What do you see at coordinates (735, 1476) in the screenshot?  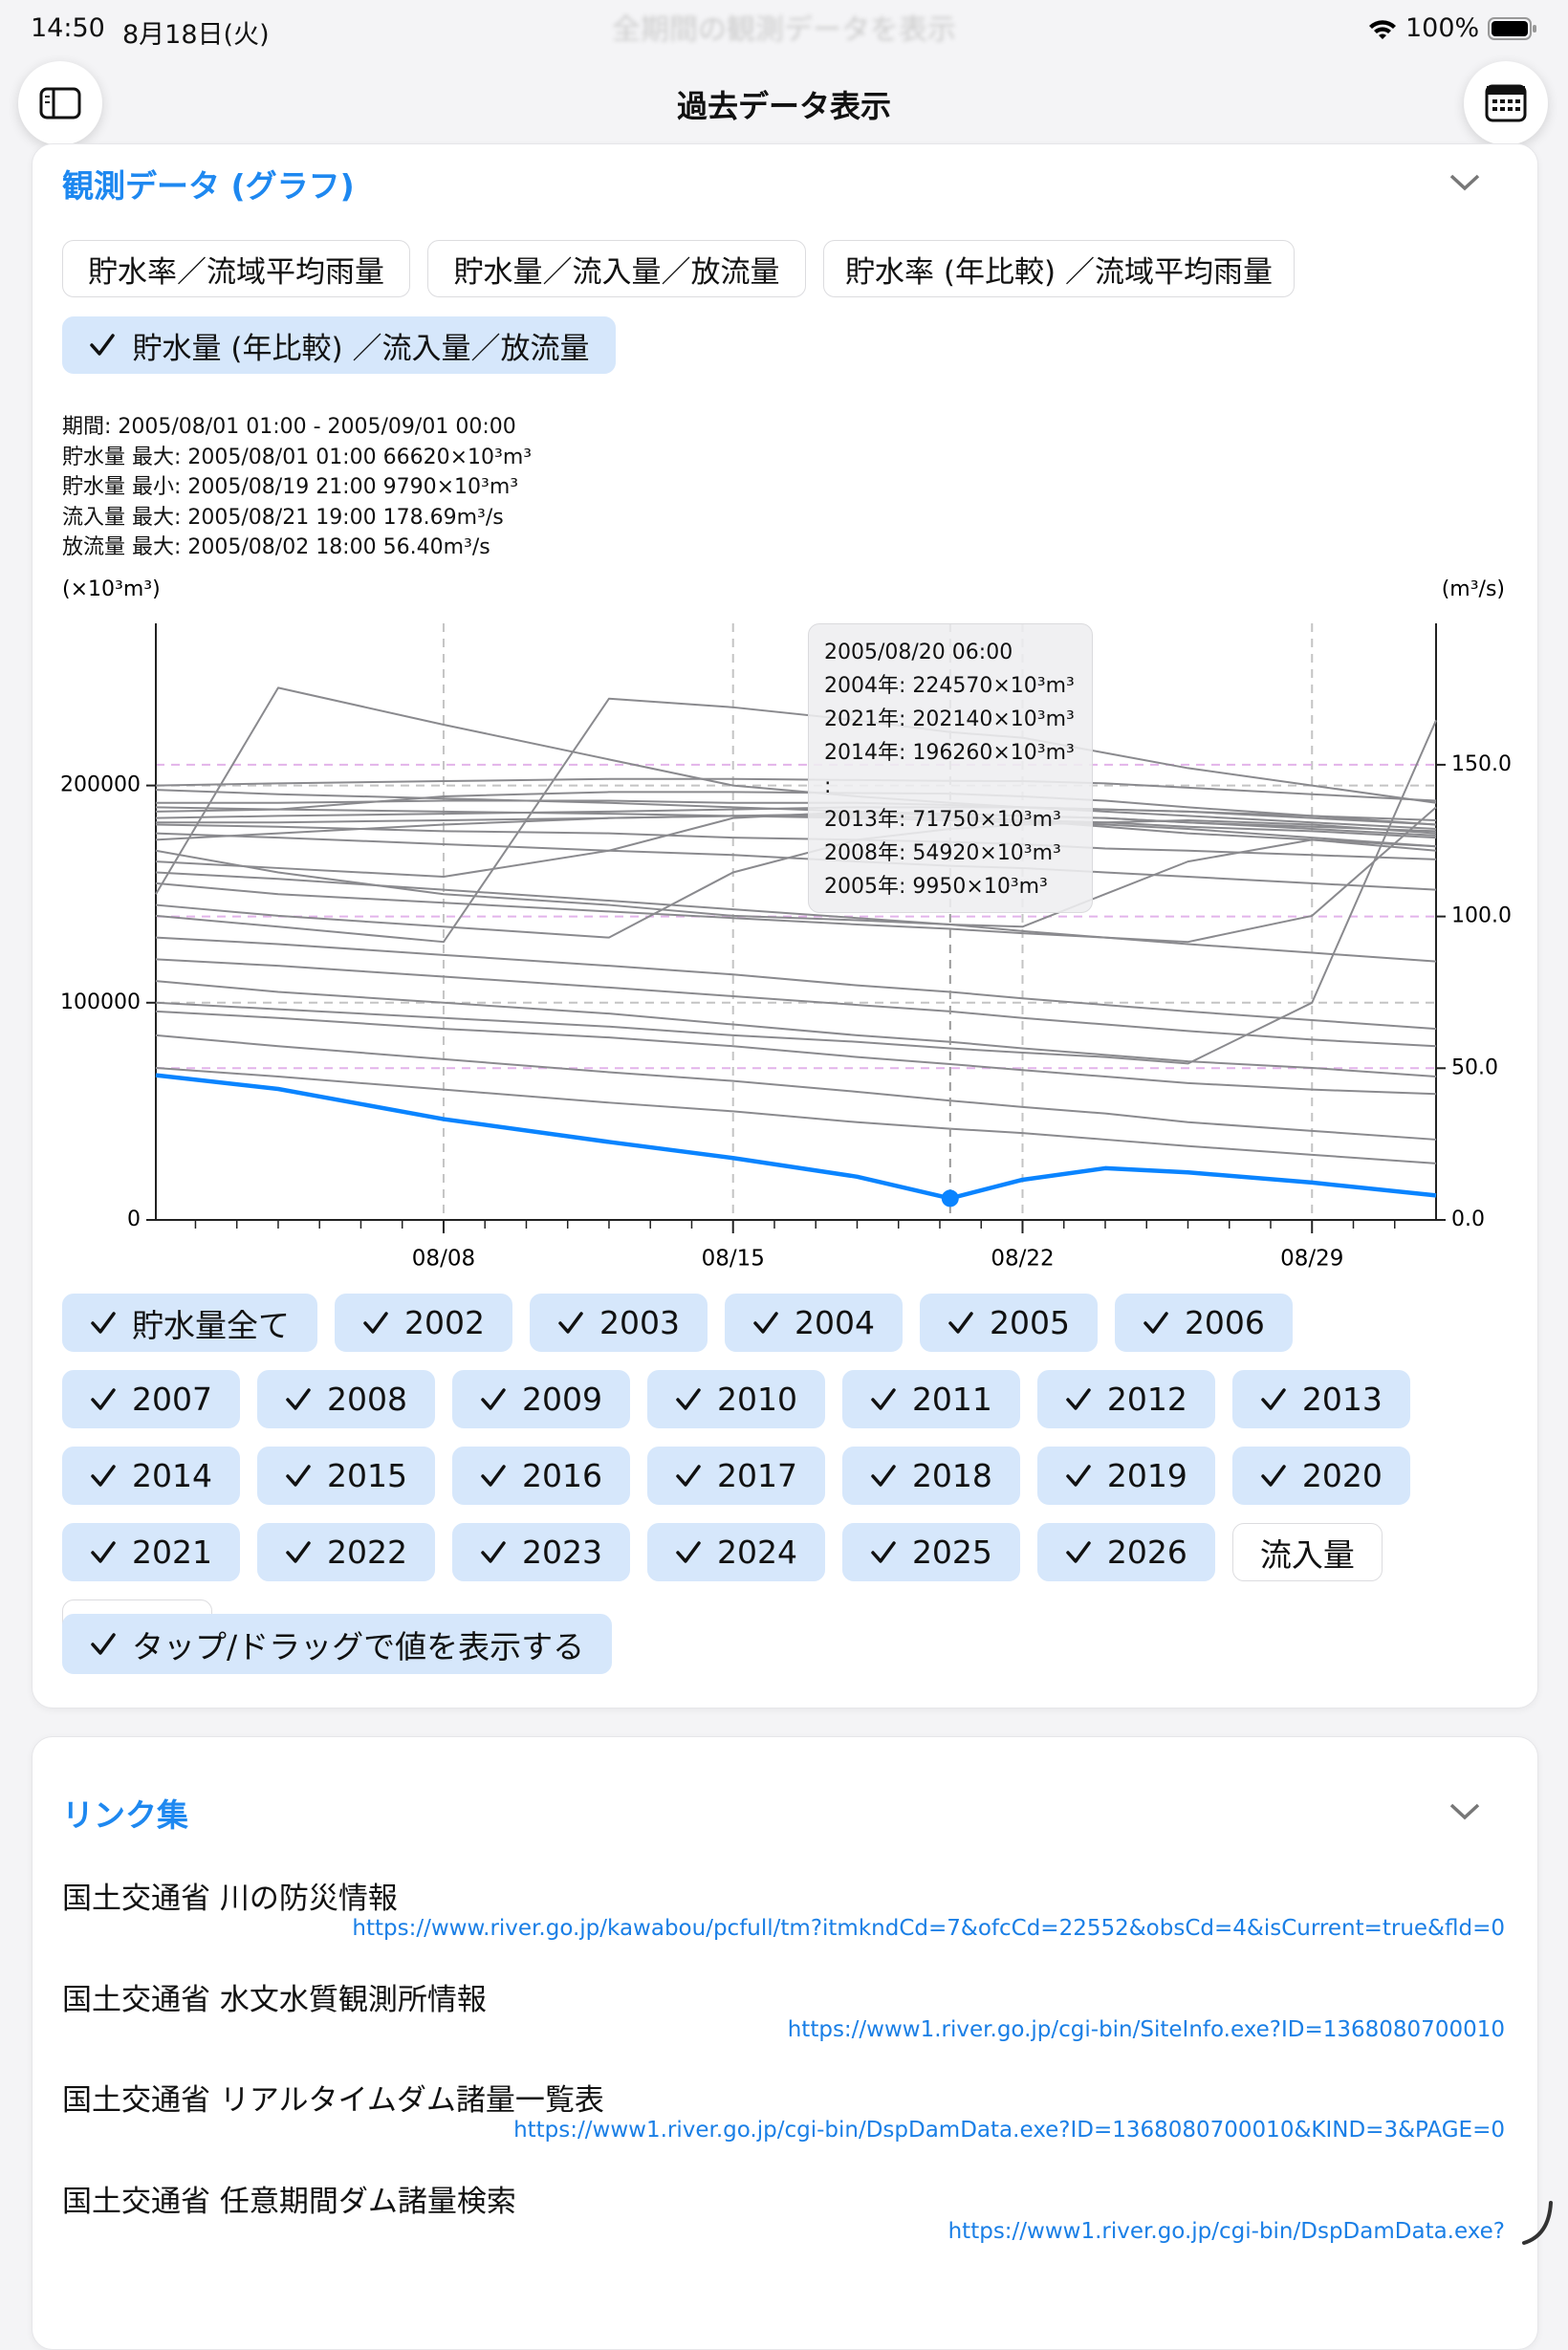 I see `chip: 2017` at bounding box center [735, 1476].